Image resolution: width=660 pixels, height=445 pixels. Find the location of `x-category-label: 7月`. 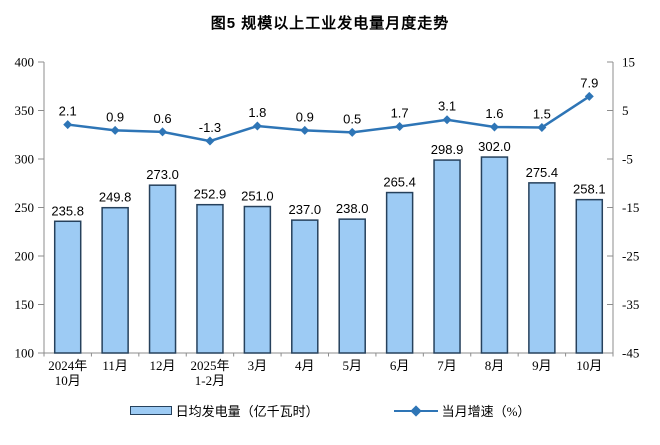

x-category-label: 7月 is located at coordinates (447, 365).